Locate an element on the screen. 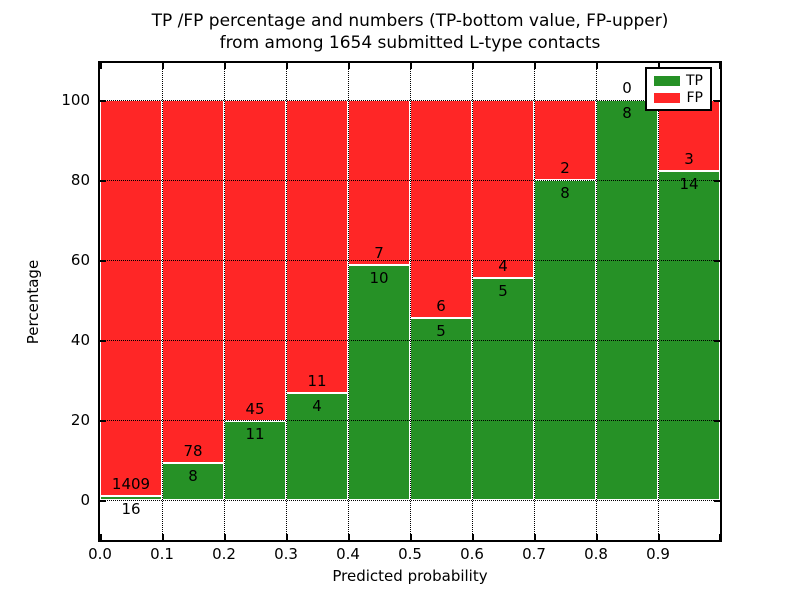  y-tick-label: 80 is located at coordinates (80, 180).